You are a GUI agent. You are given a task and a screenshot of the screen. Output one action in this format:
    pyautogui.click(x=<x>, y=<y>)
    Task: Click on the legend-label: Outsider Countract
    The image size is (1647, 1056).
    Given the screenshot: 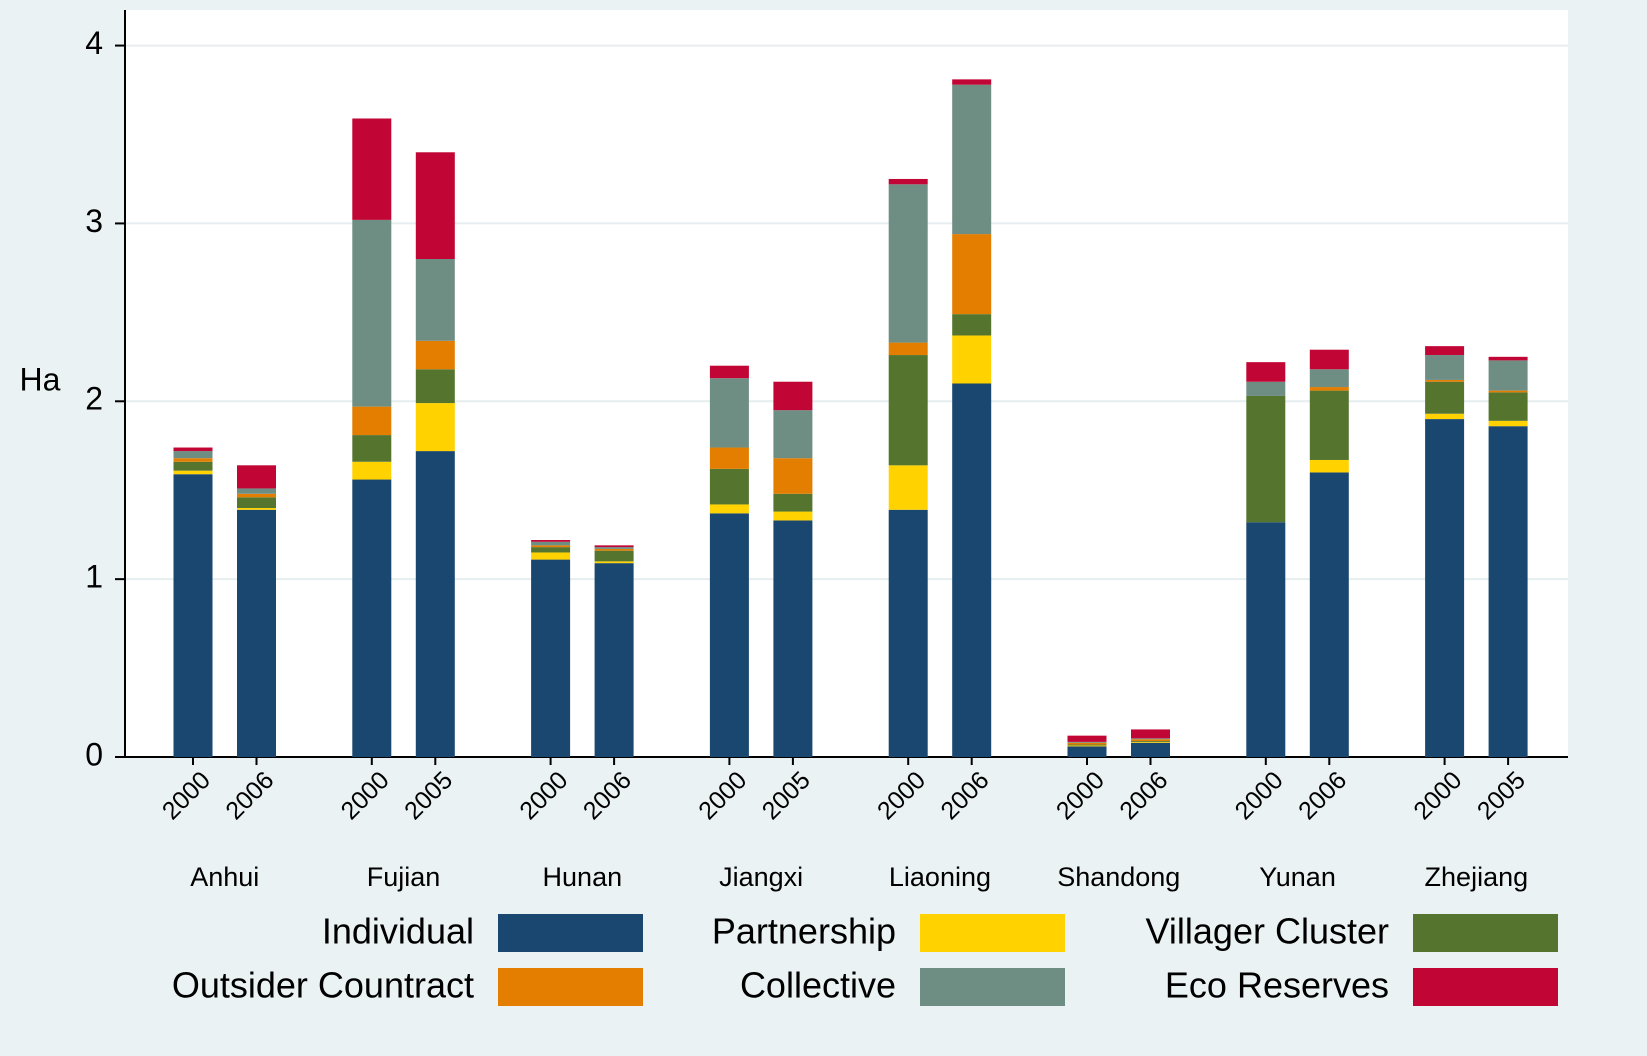 What is the action you would take?
    pyautogui.click(x=323, y=985)
    